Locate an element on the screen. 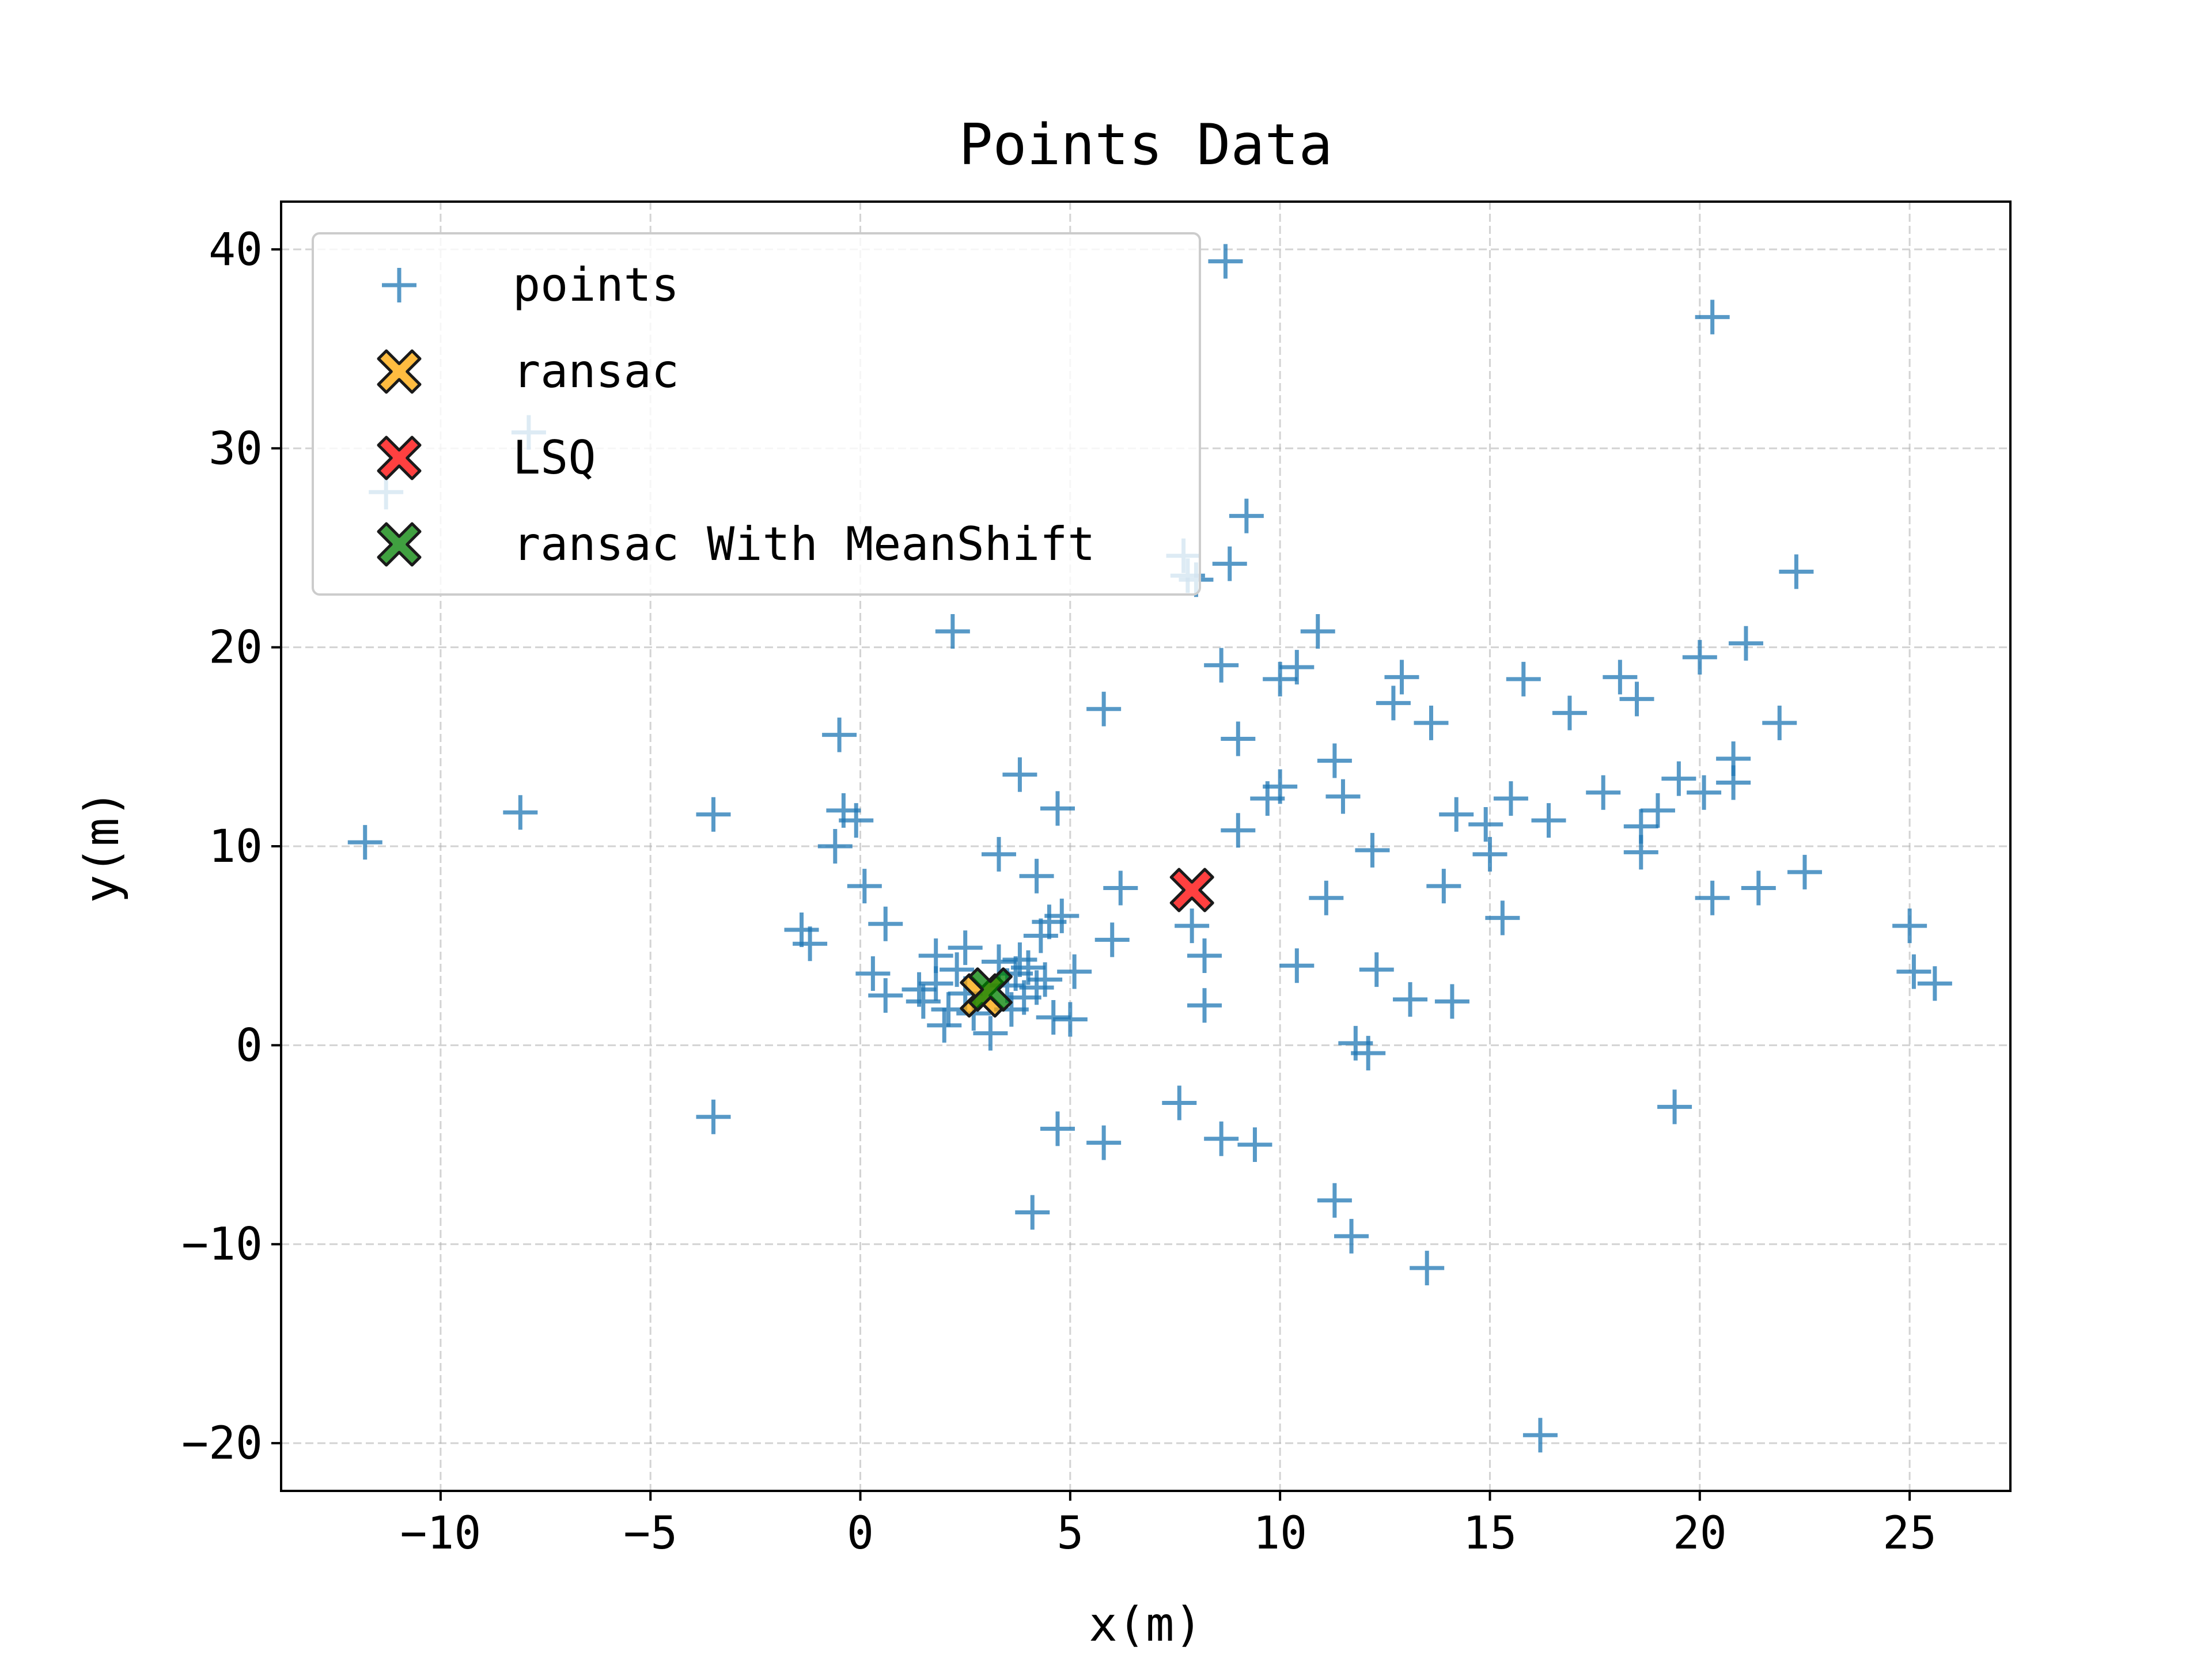 The height and width of the screenshot is (1662, 2212). y-tick-label: −20 is located at coordinates (222, 1444).